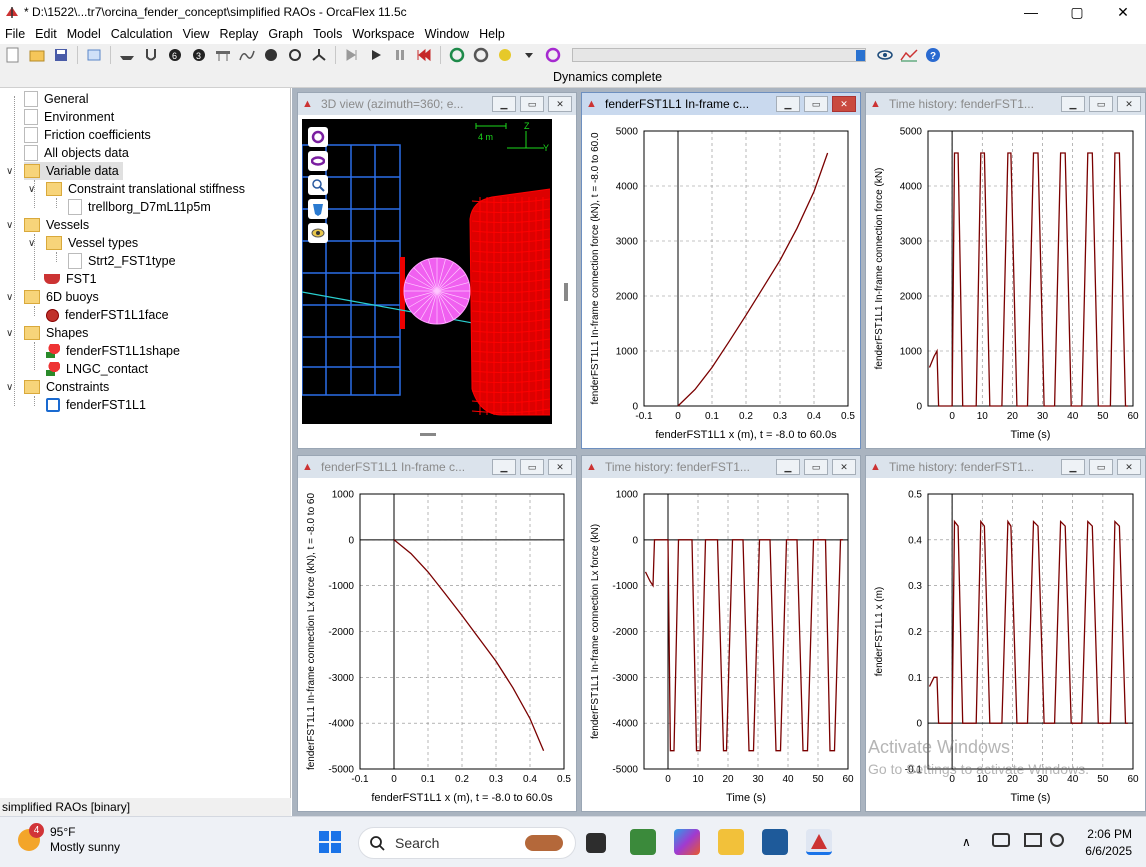 Image resolution: width=1146 pixels, height=867 pixels. What do you see at coordinates (428, 434) in the screenshot?
I see `horizontal-scrollbar` at bounding box center [428, 434].